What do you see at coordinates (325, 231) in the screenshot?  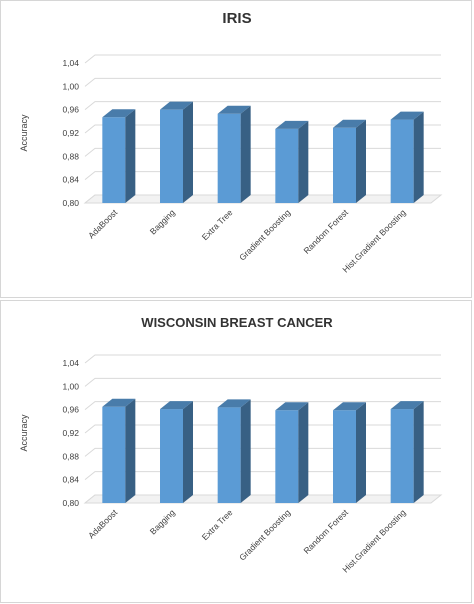 I see `chart-1-category-label: Random Forest` at bounding box center [325, 231].